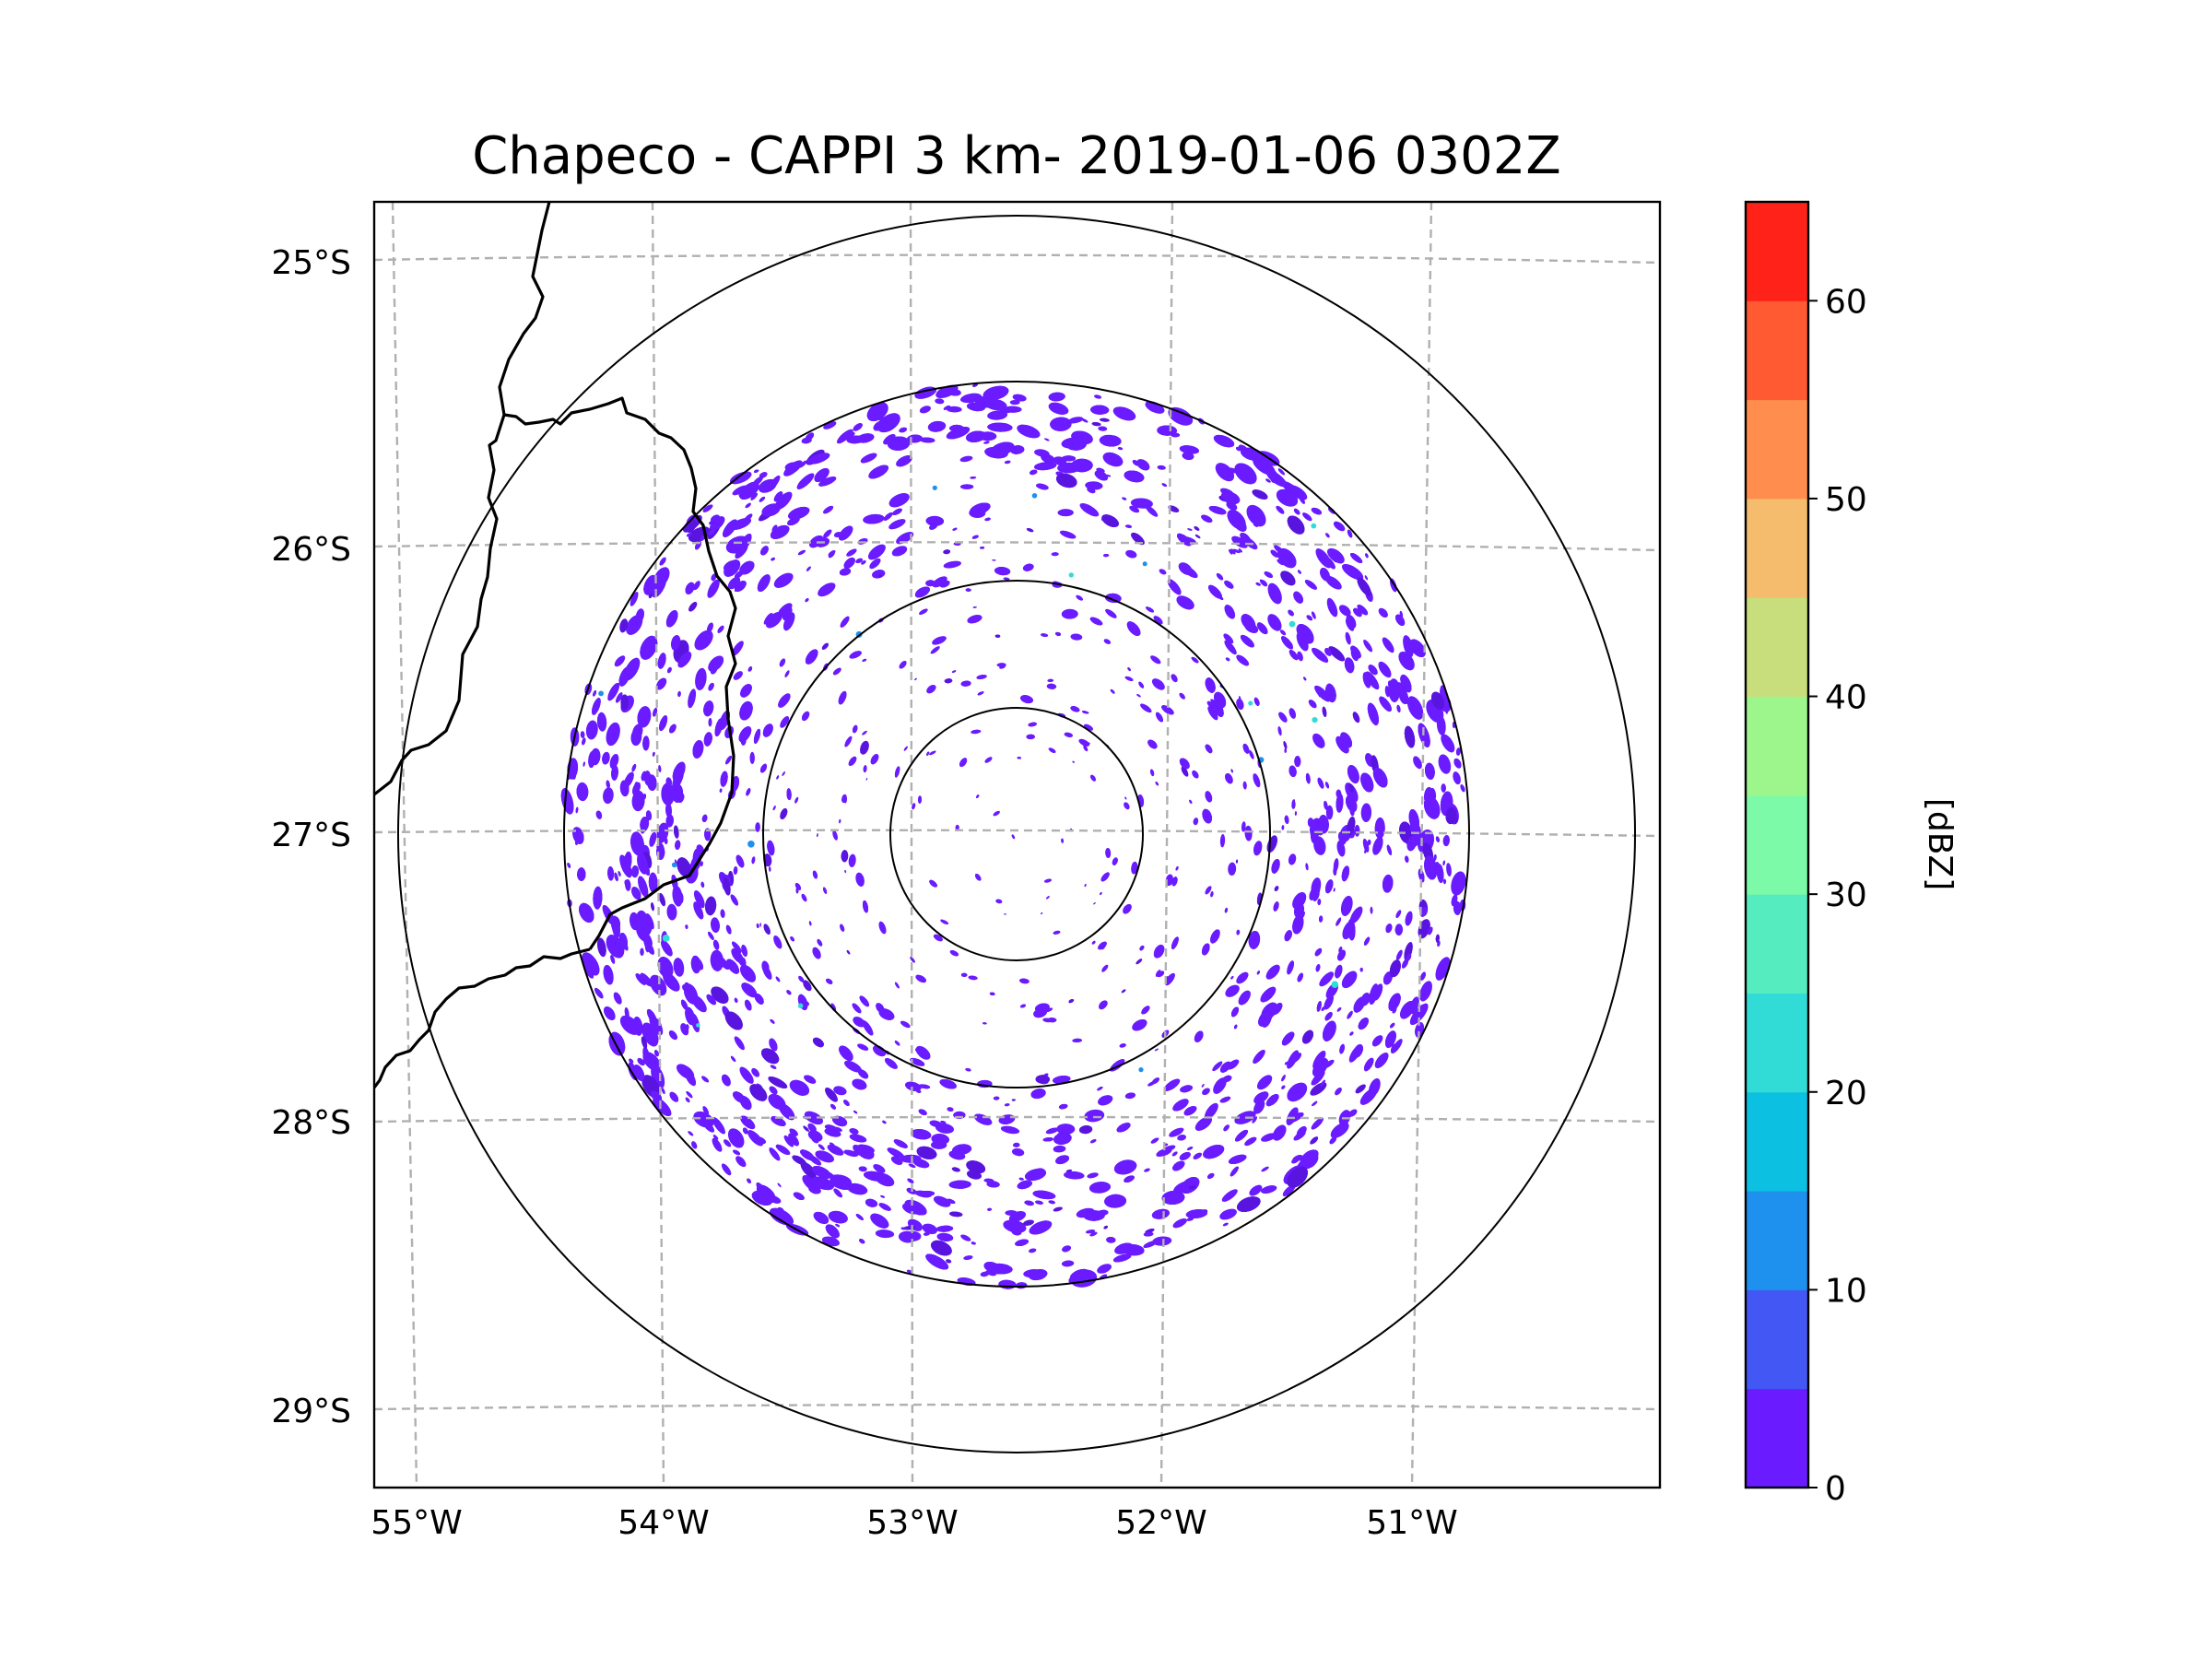 This screenshot has width=2212, height=1659. Describe the element at coordinates (620, 673) in the screenshot. I see `border-argentina-brazil` at that location.